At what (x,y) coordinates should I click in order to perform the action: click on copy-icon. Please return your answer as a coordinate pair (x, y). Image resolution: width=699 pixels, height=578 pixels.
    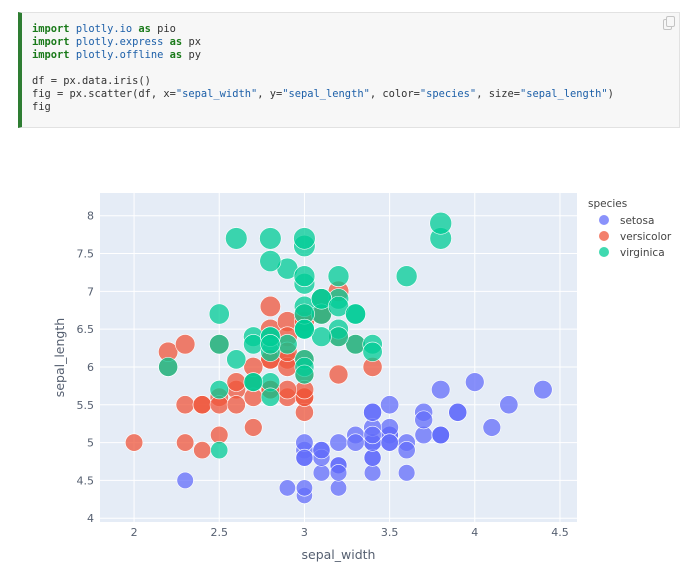
    Looking at the image, I should click on (669, 23).